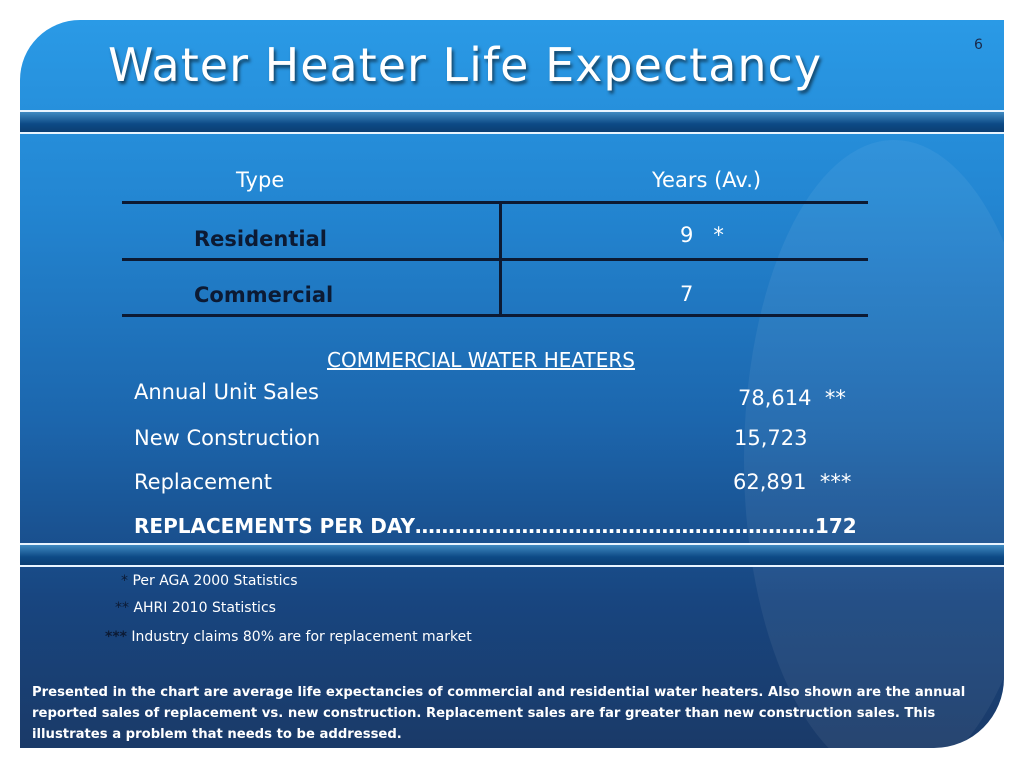 The width and height of the screenshot is (1024, 768). I want to click on replacement-label: Replacement, so click(203, 482).